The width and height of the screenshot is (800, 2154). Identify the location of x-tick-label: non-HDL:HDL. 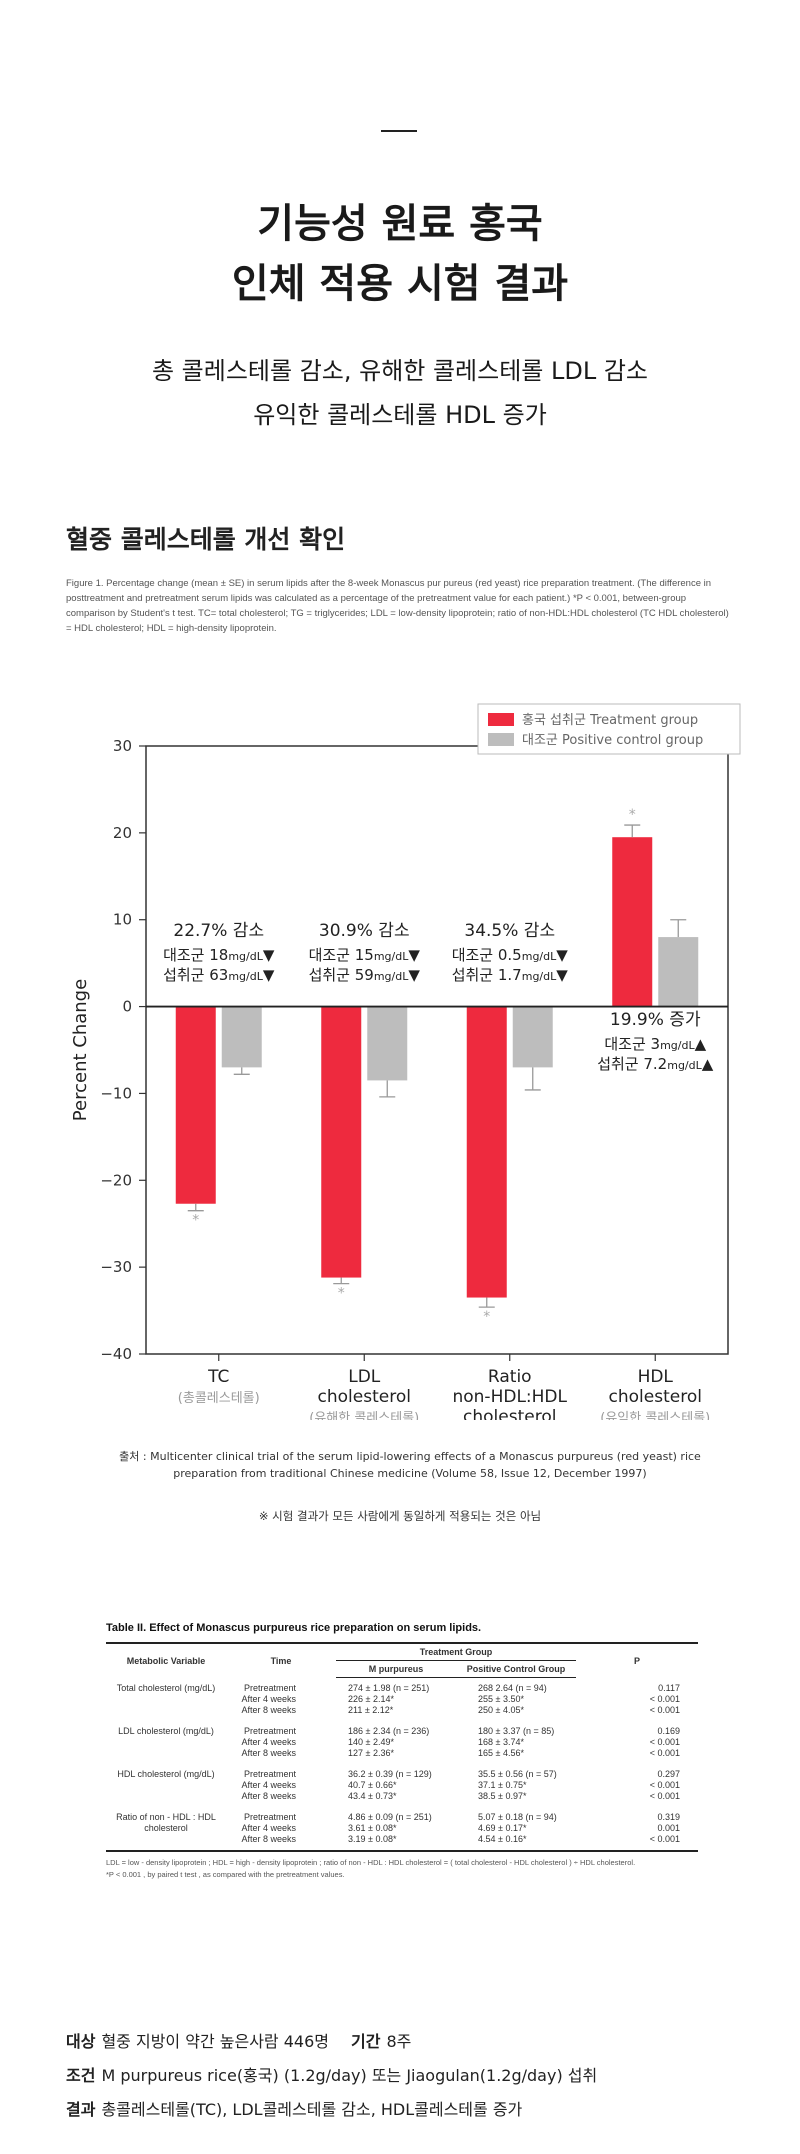
(509, 1397).